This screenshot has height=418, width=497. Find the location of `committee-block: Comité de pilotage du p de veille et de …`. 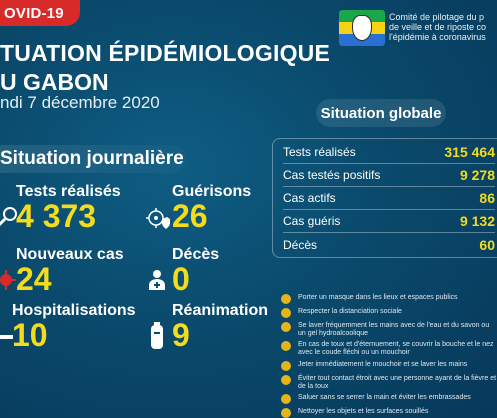

committee-block: Comité de pilotage du p de veille et de … is located at coordinates (418, 28).